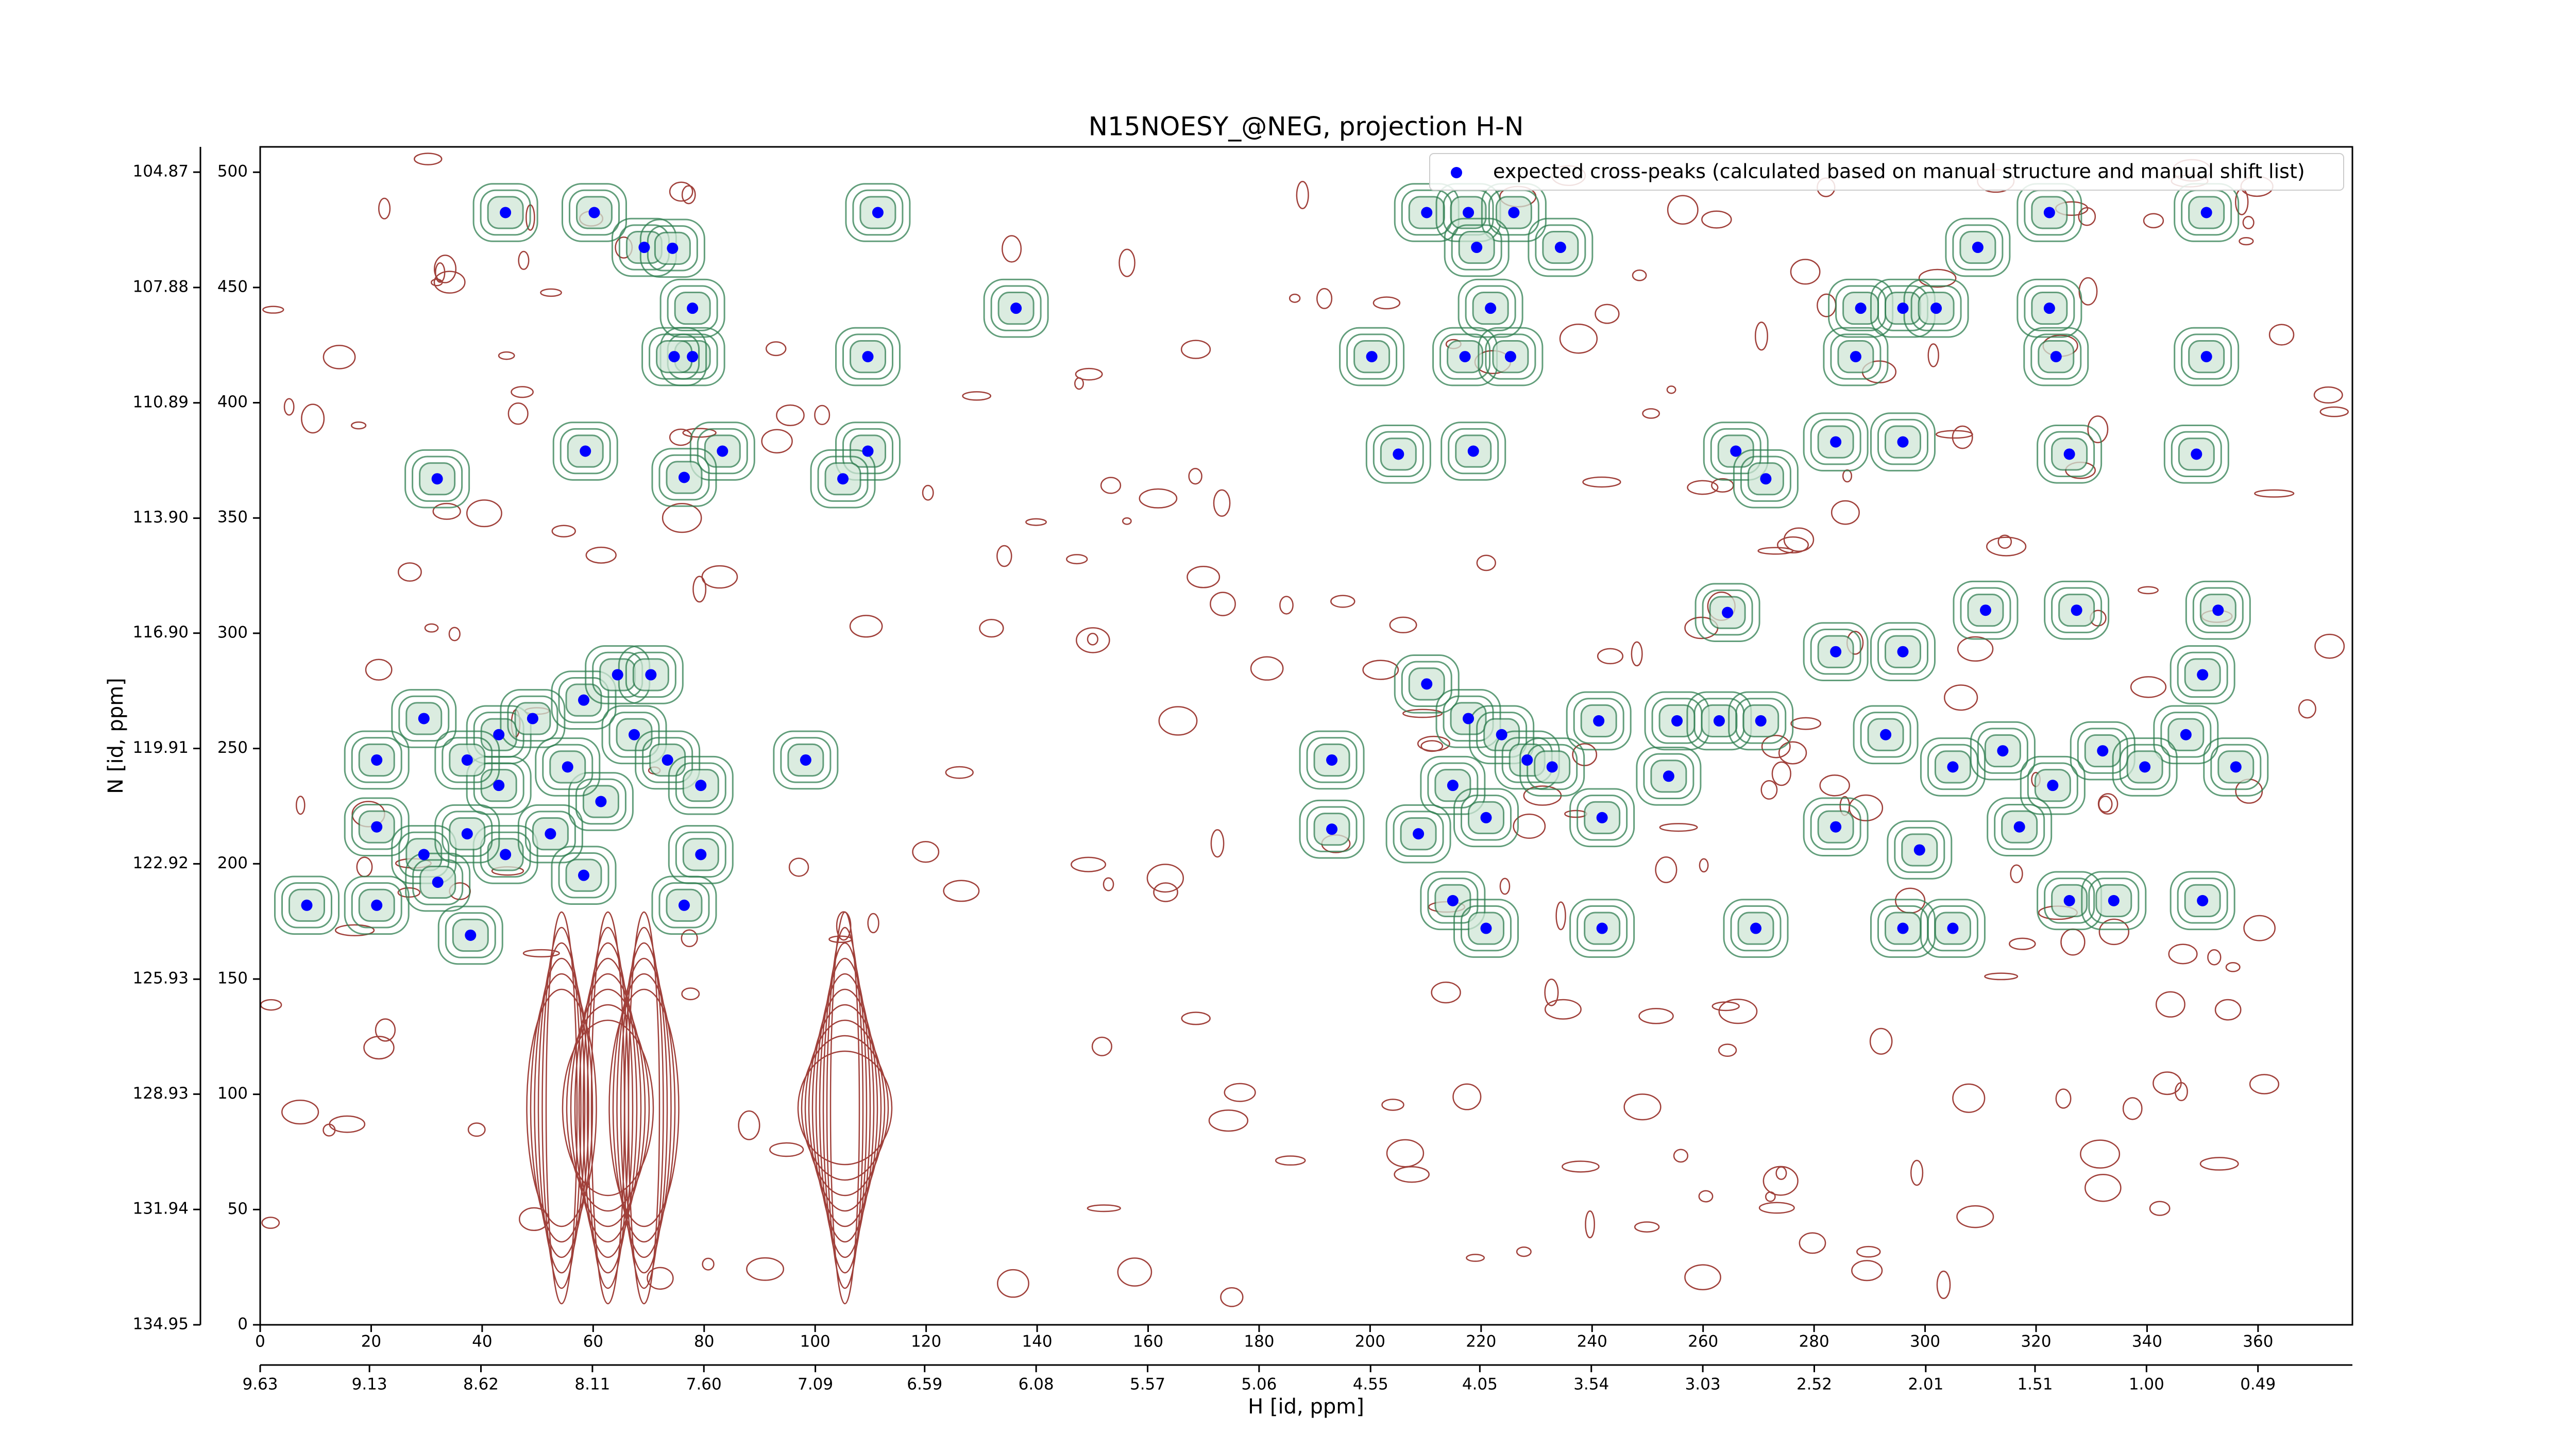 Image resolution: width=2576 pixels, height=1449 pixels. I want to click on y2-tick-label: 125.93, so click(161, 978).